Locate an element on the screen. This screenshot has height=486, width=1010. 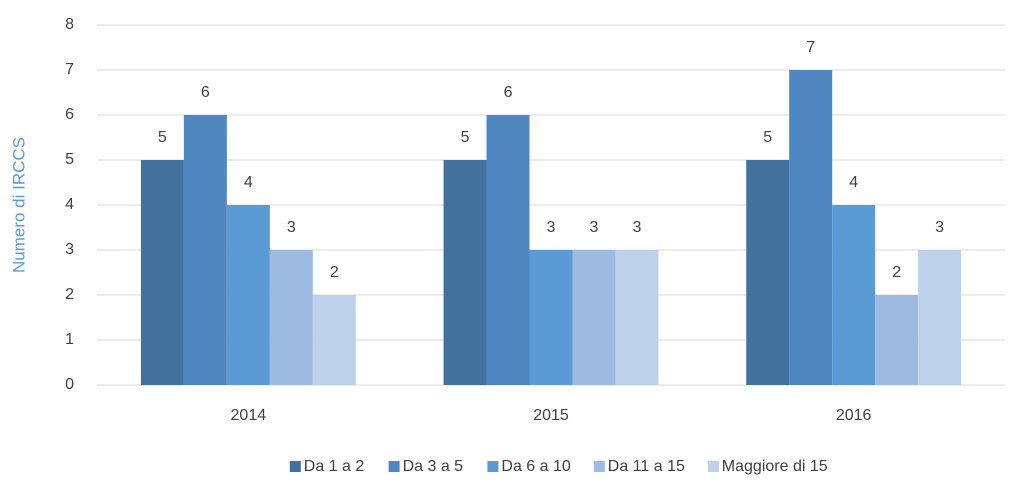
legend-label: Da 11 a 15 is located at coordinates (646, 466).